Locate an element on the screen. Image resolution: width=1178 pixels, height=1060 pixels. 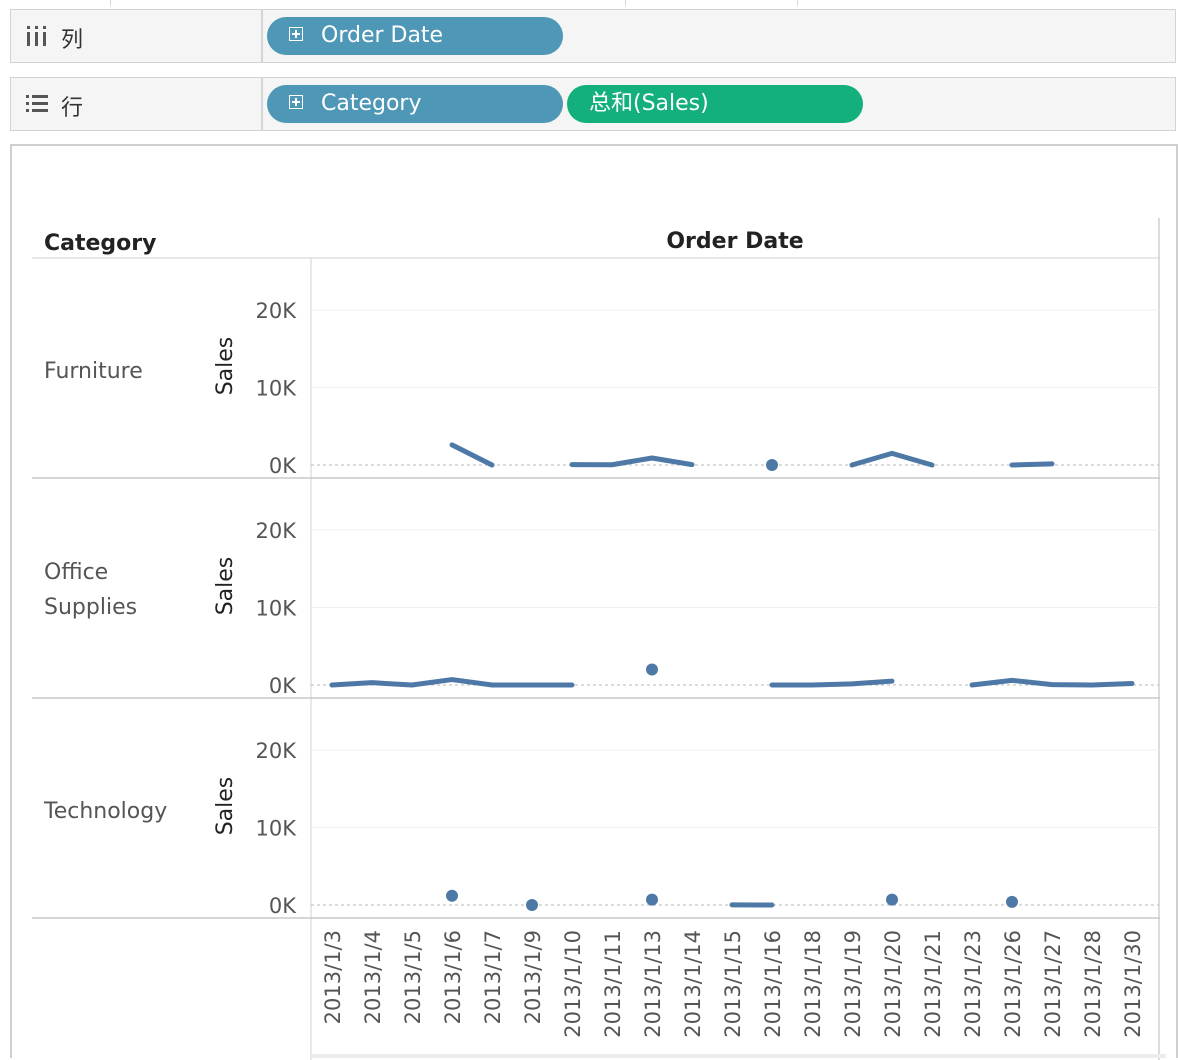
pill-label: 总和(Sales) is located at coordinates (649, 103).